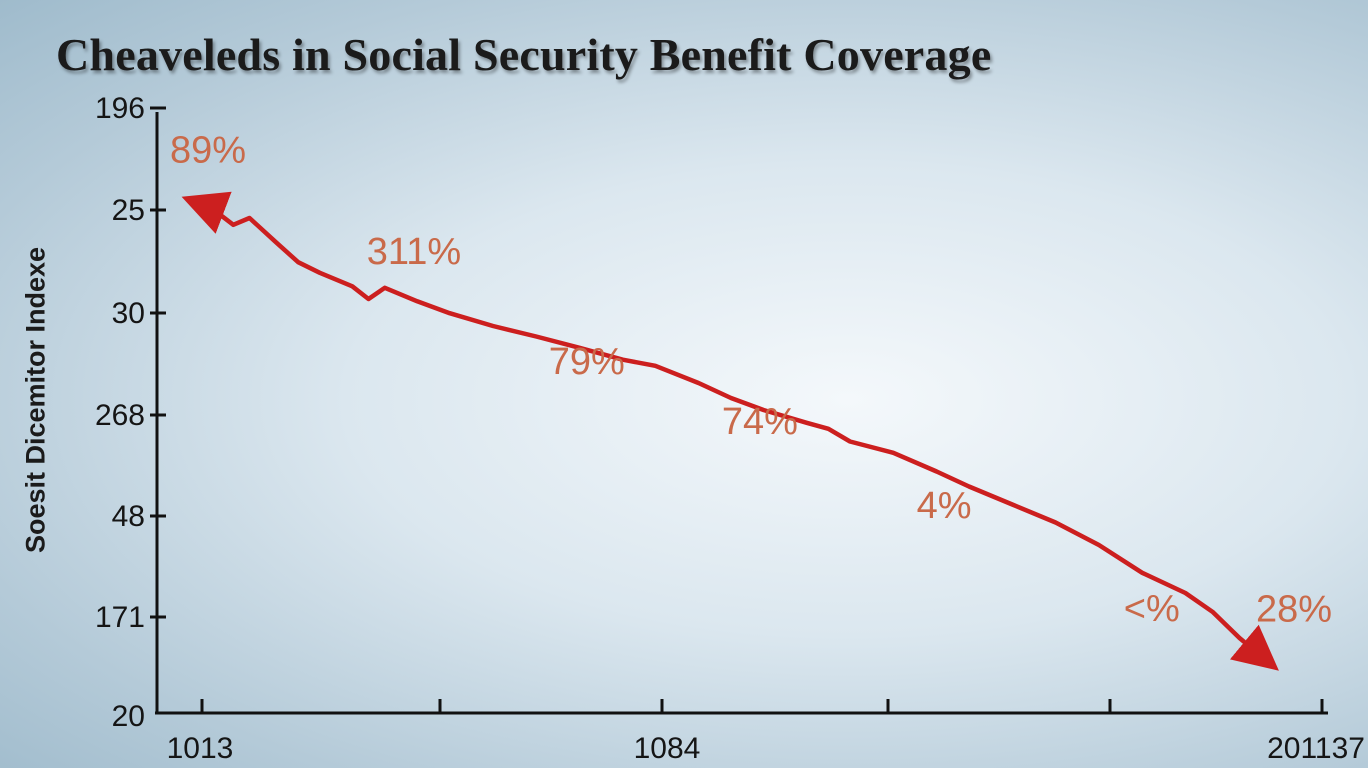  What do you see at coordinates (128, 313) in the screenshot?
I see `y-tick-label: 30` at bounding box center [128, 313].